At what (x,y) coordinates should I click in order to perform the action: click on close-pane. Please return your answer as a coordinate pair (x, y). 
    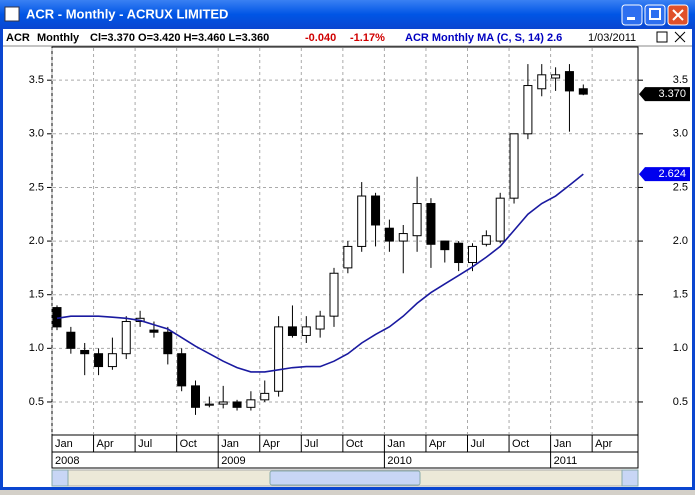
    Looking at the image, I should click on (680, 37).